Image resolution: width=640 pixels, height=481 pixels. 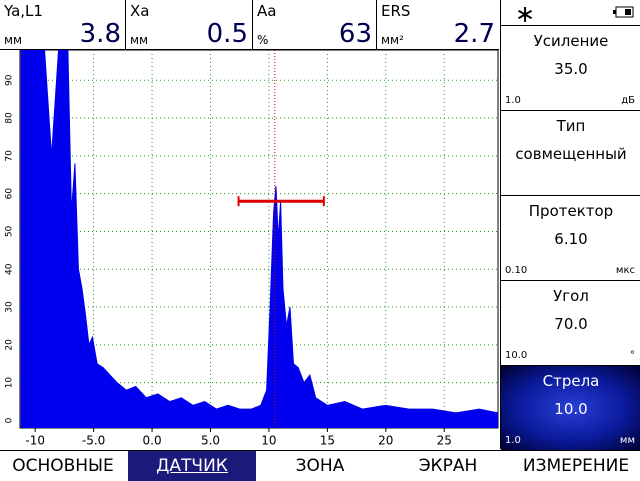 What do you see at coordinates (10, 420) in the screenshot?
I see `y-tick-label: 0` at bounding box center [10, 420].